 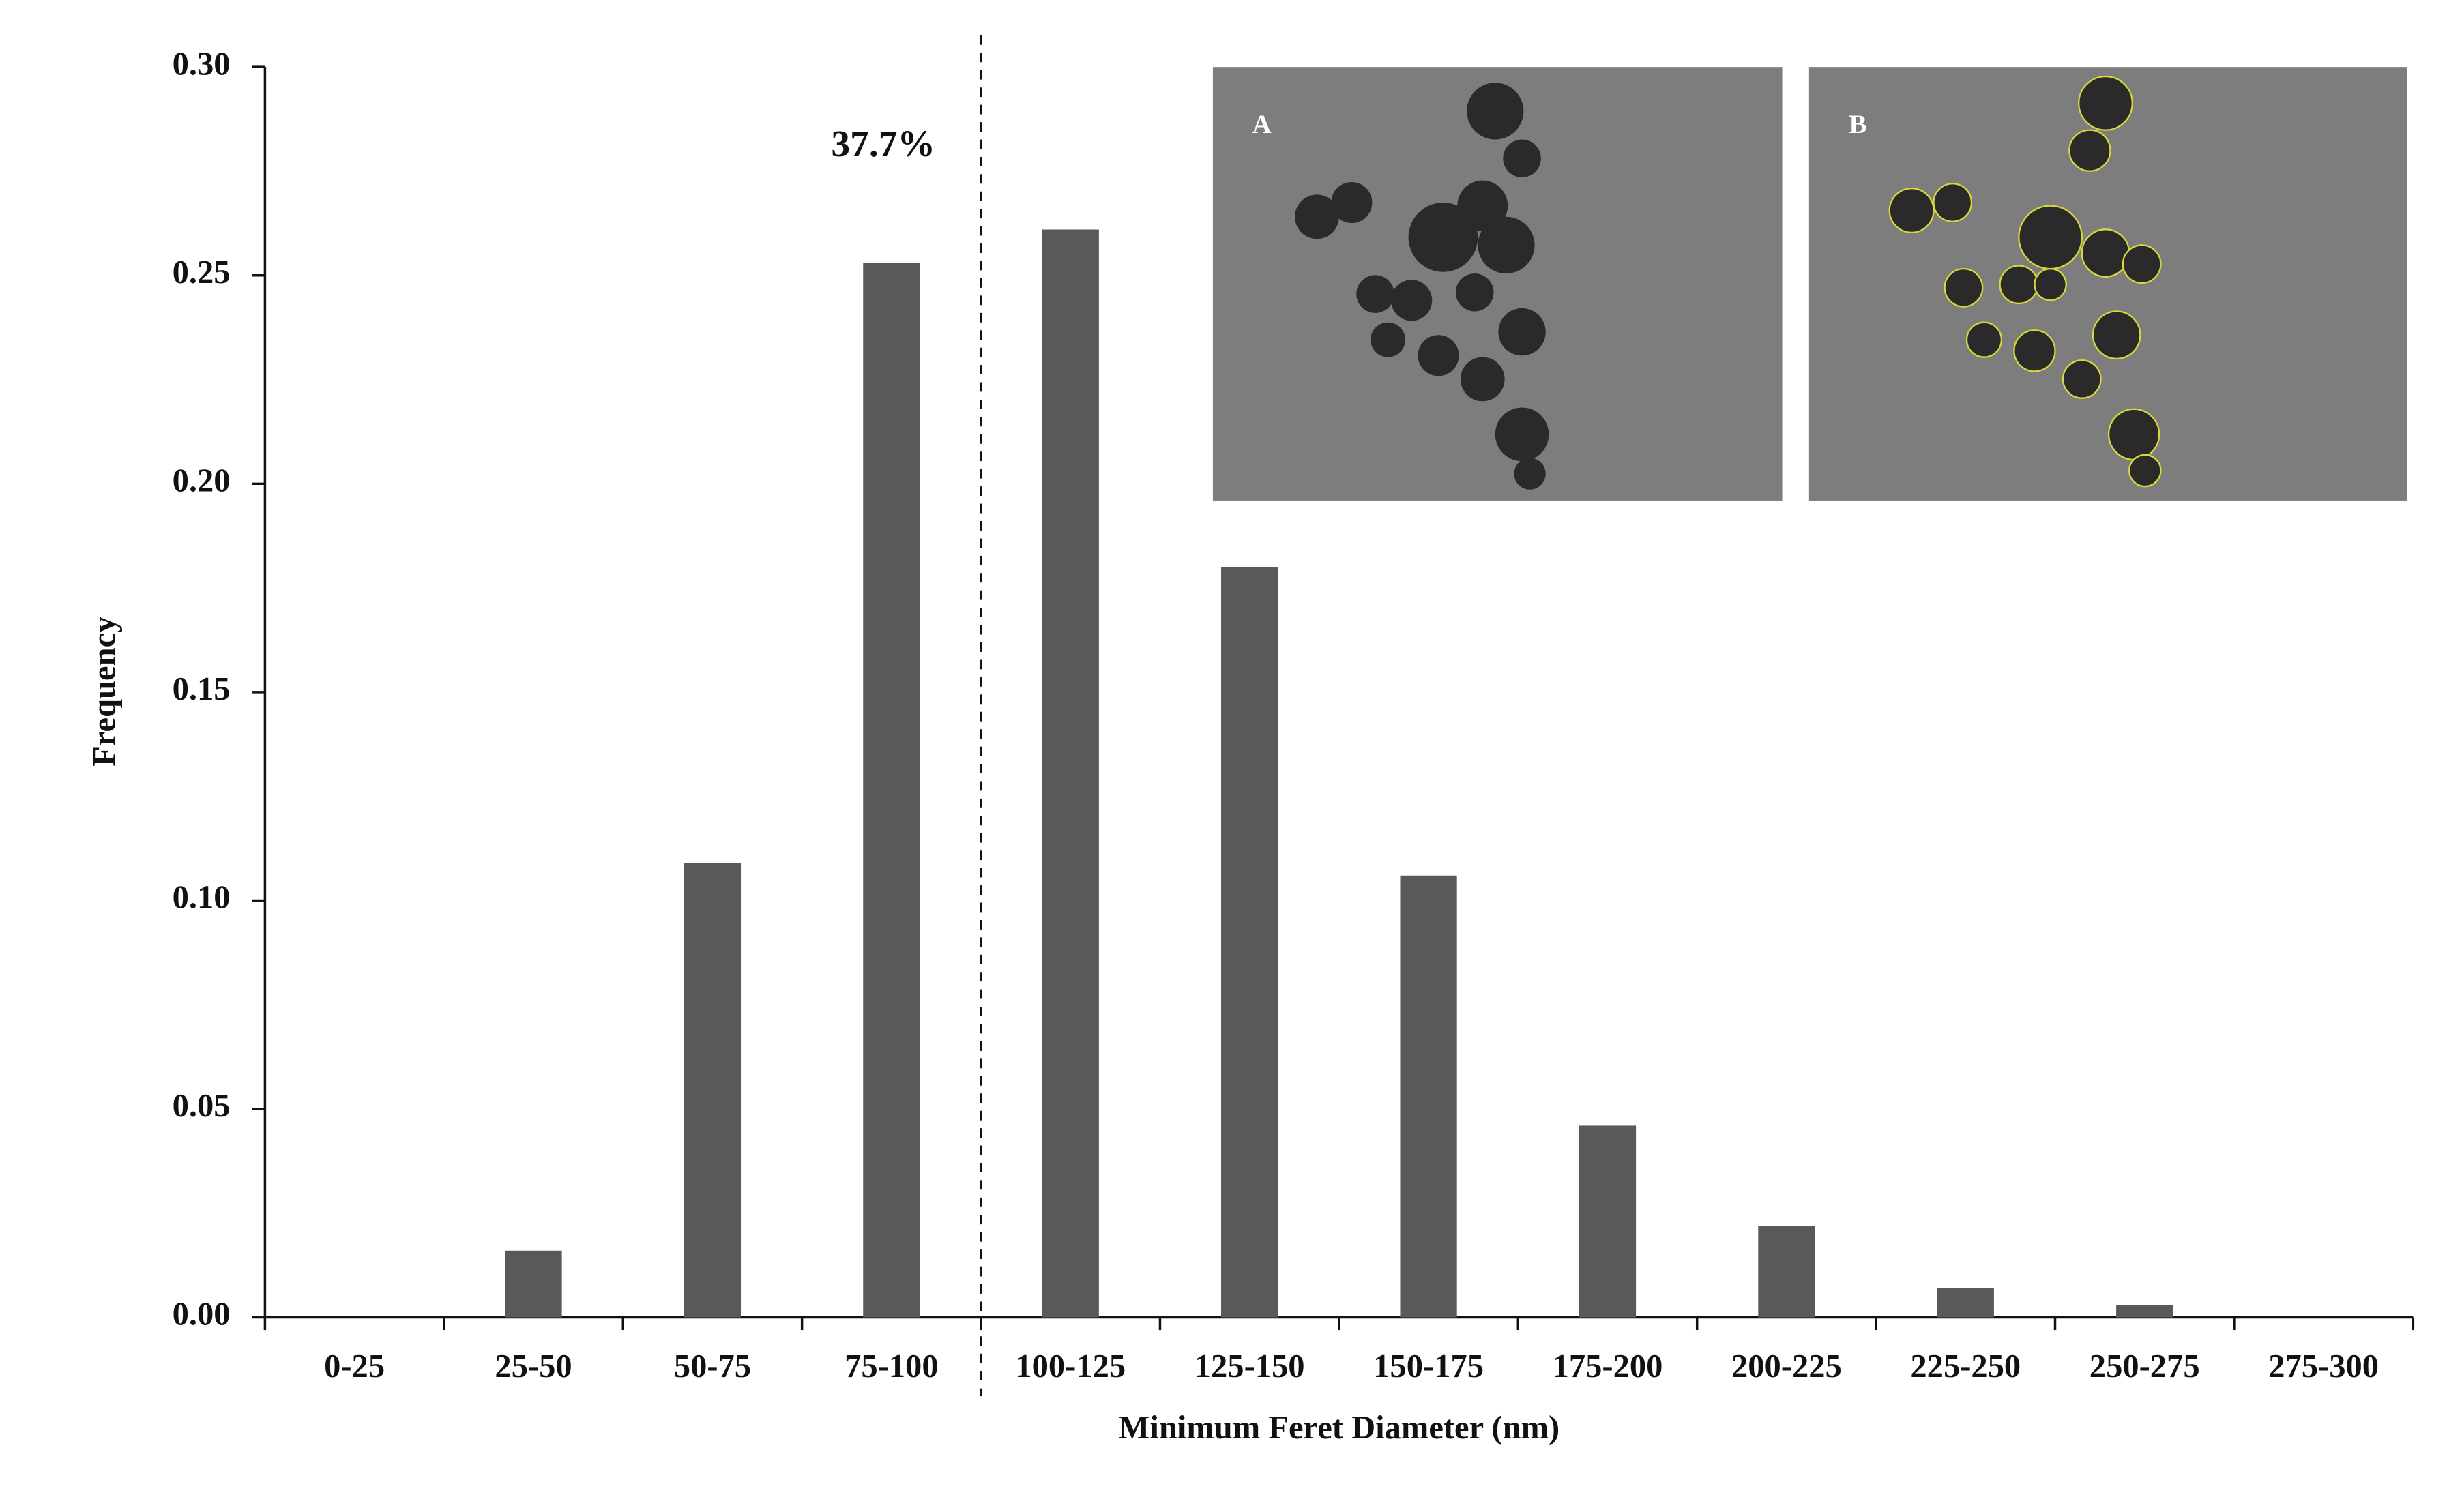 I want to click on x-tick-label: 75-100, so click(x=892, y=1366).